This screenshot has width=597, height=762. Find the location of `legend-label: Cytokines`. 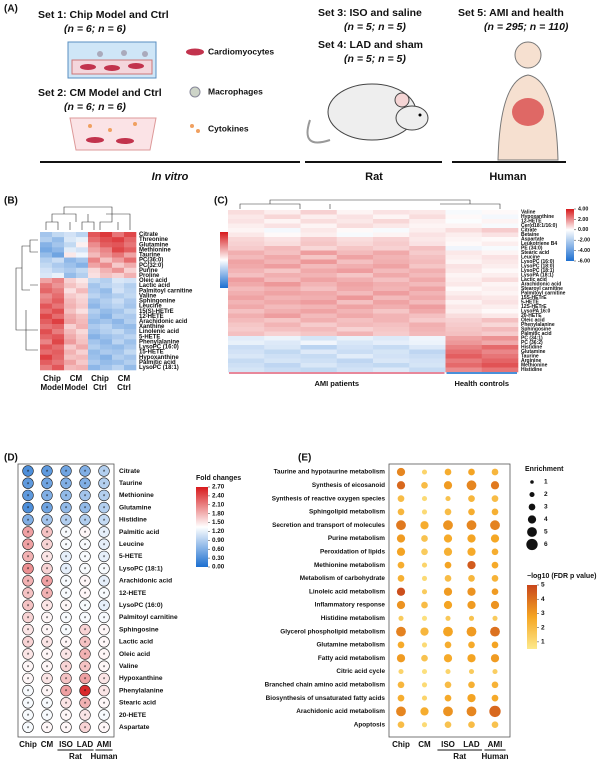

legend-label: Cytokines is located at coordinates (228, 128).